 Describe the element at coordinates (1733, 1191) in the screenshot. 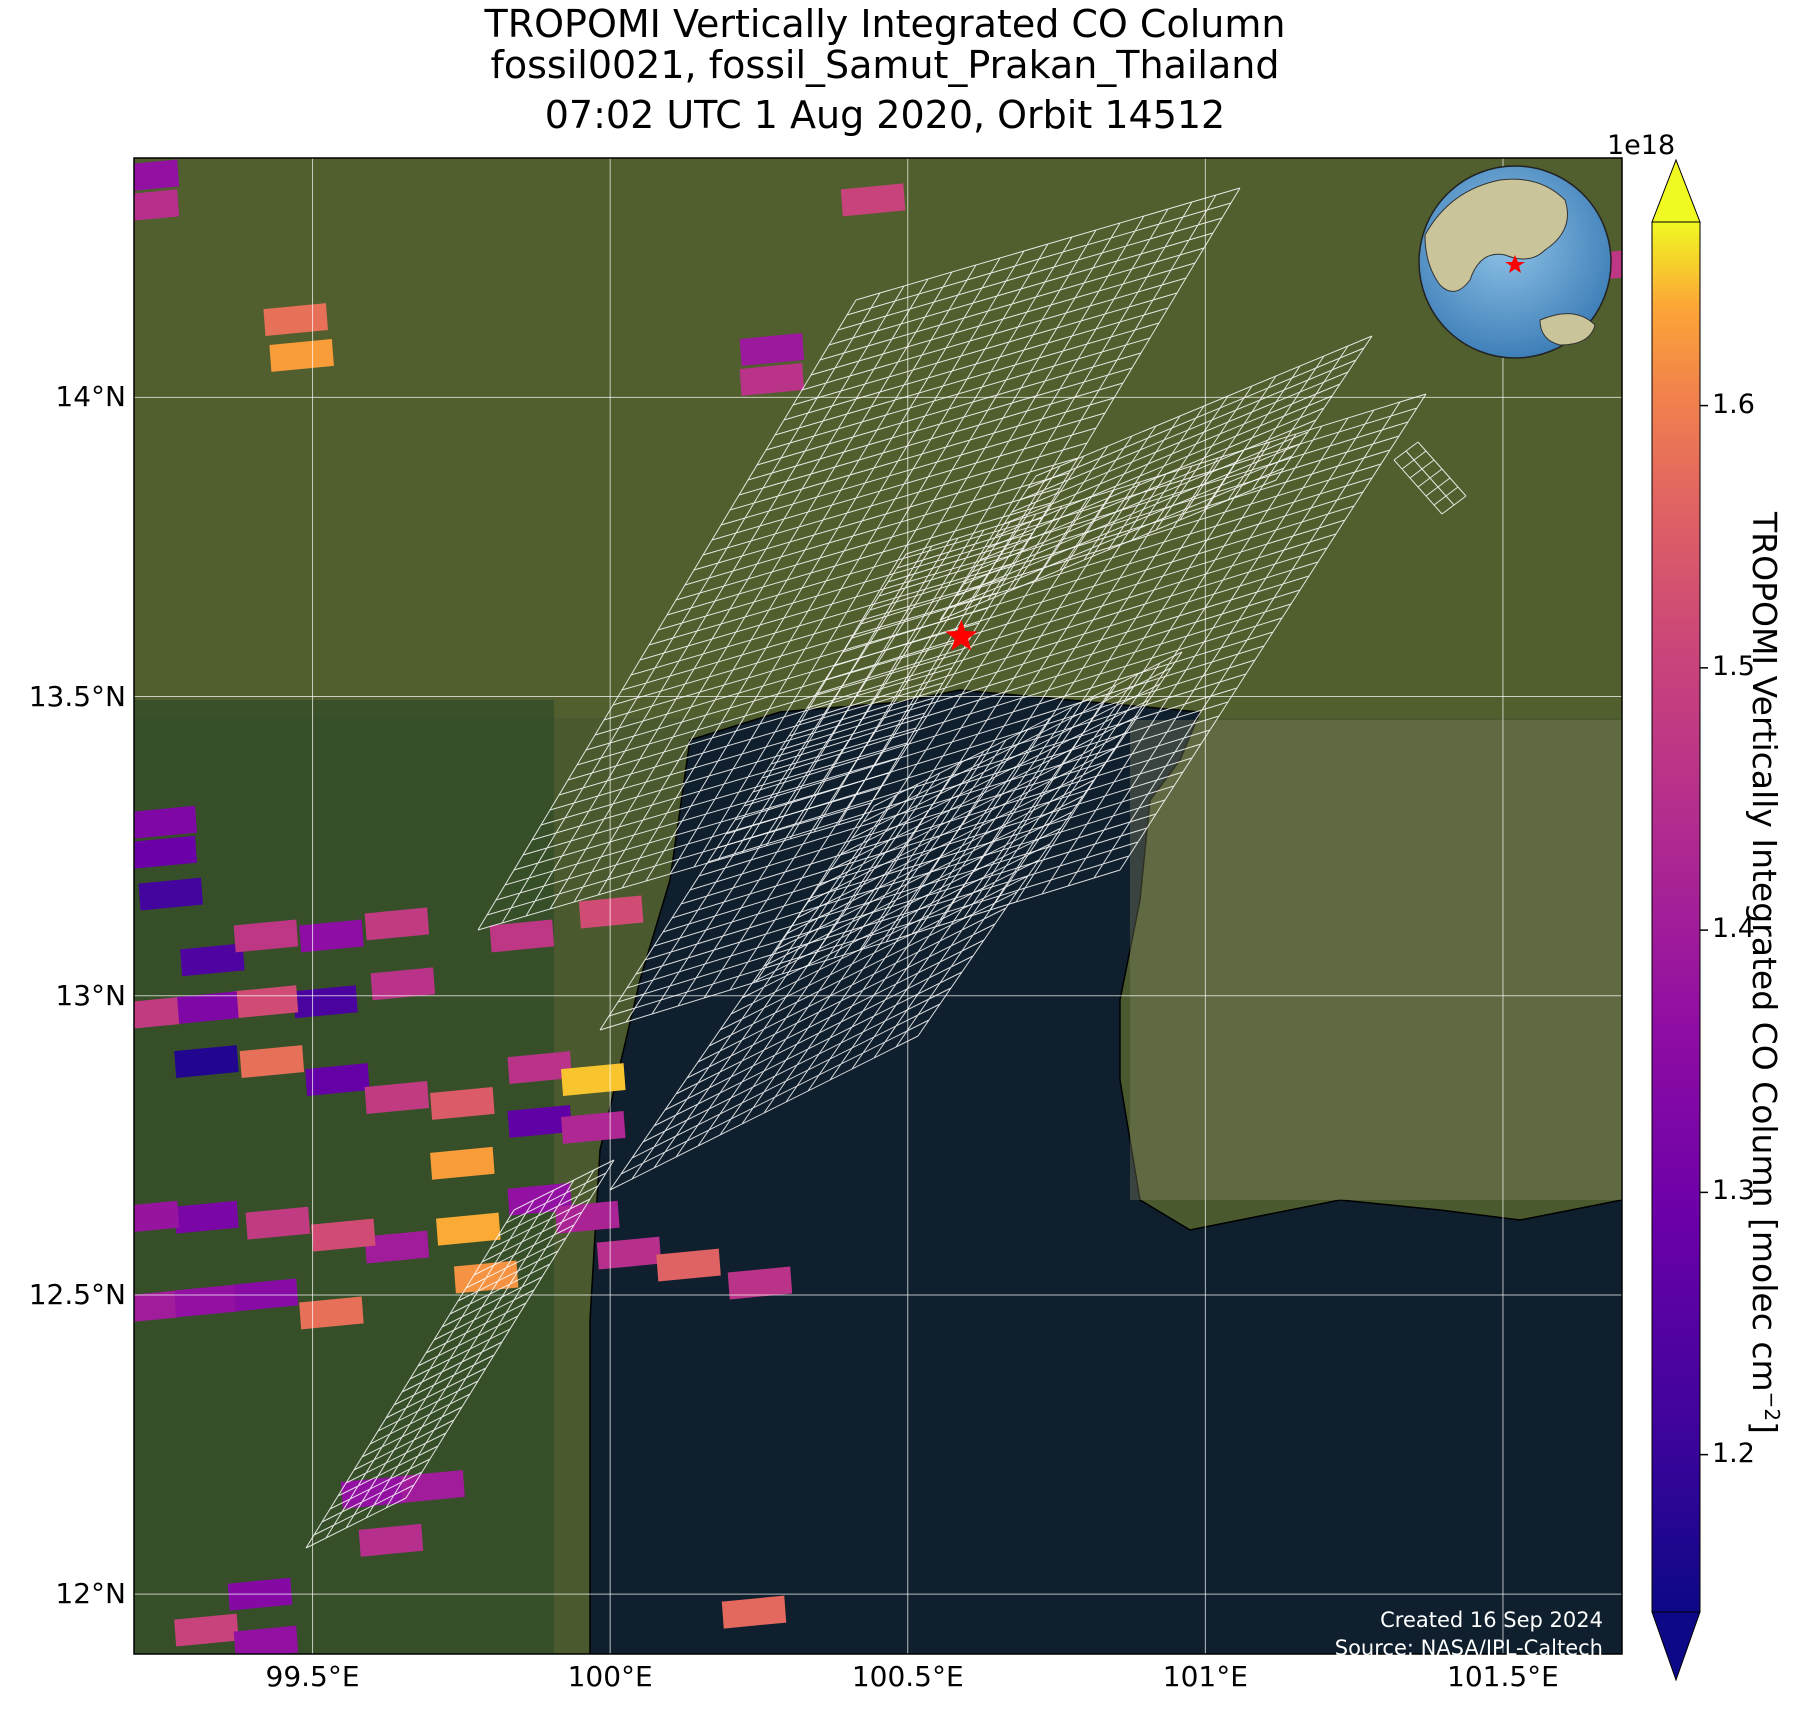

I see `colorbar-tick-label: 1.3` at that location.